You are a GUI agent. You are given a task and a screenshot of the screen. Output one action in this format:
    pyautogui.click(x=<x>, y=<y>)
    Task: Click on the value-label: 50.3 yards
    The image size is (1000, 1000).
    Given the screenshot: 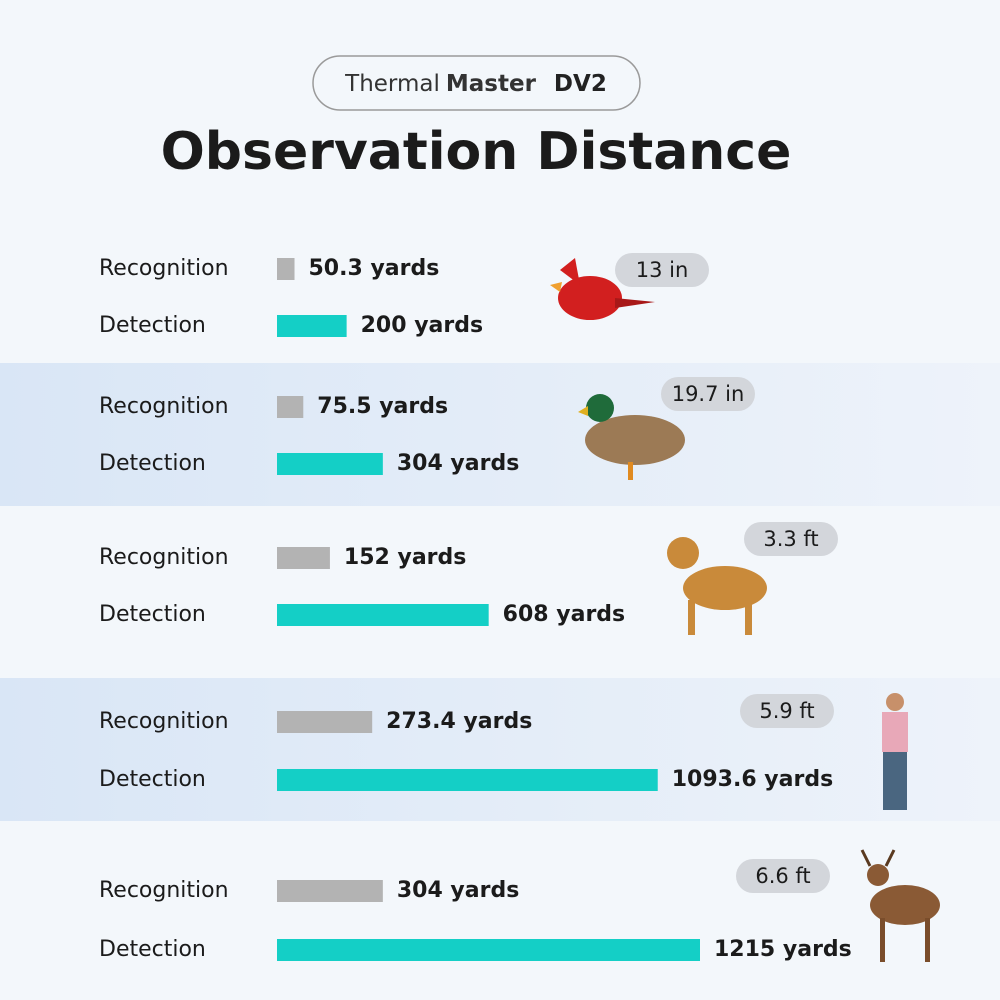 What is the action you would take?
    pyautogui.click(x=374, y=268)
    